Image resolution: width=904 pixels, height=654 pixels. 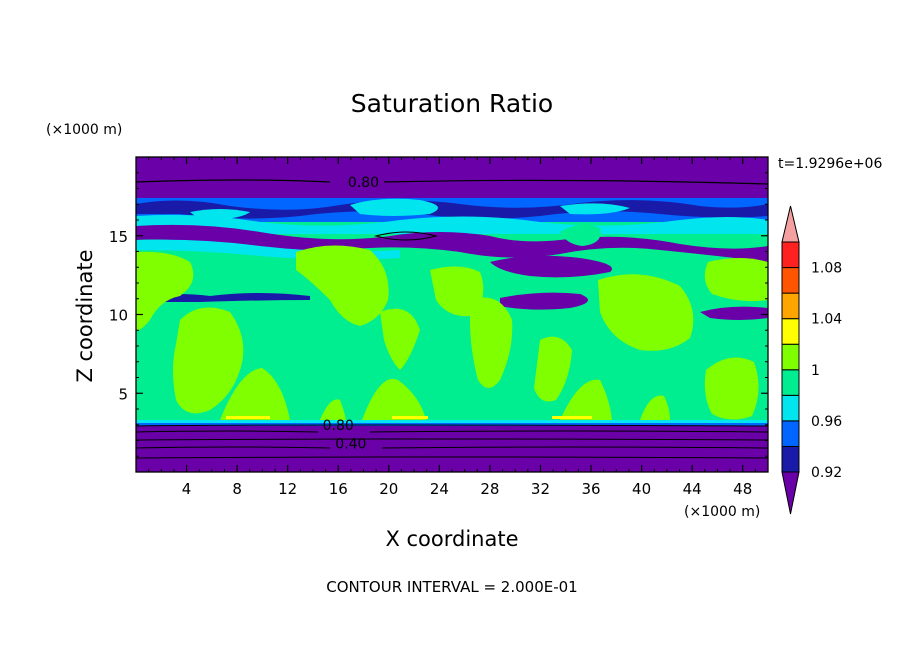 What do you see at coordinates (84, 130) in the screenshot?
I see `y-unit-label: (×1000 m)` at bounding box center [84, 130].